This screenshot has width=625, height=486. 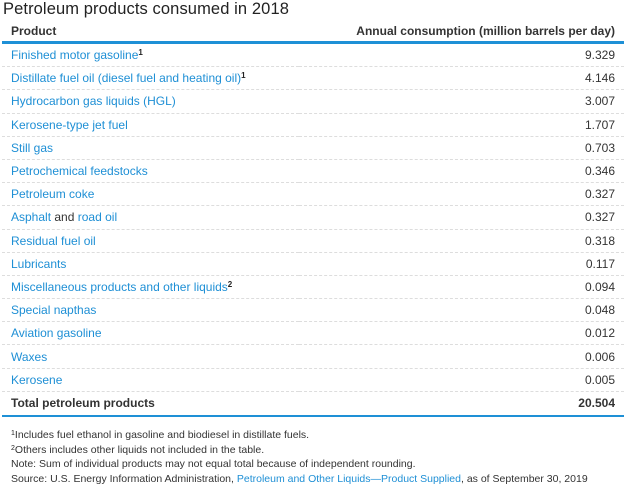 I want to click on value-cell: 0.006, so click(x=461, y=356).